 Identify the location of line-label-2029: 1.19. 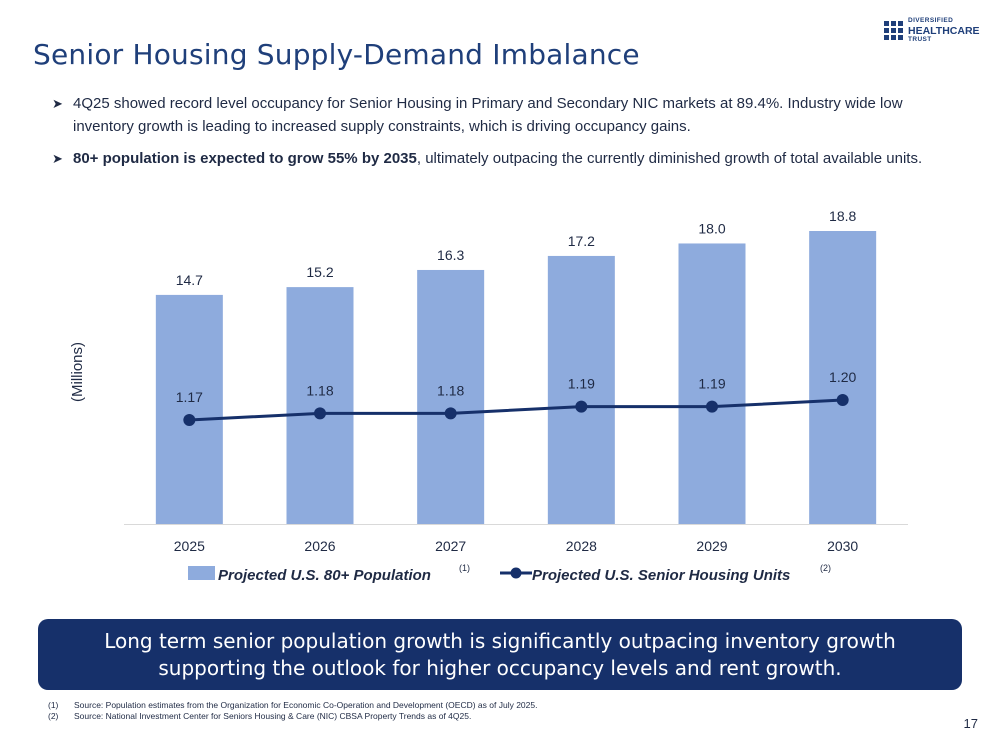
(711, 384).